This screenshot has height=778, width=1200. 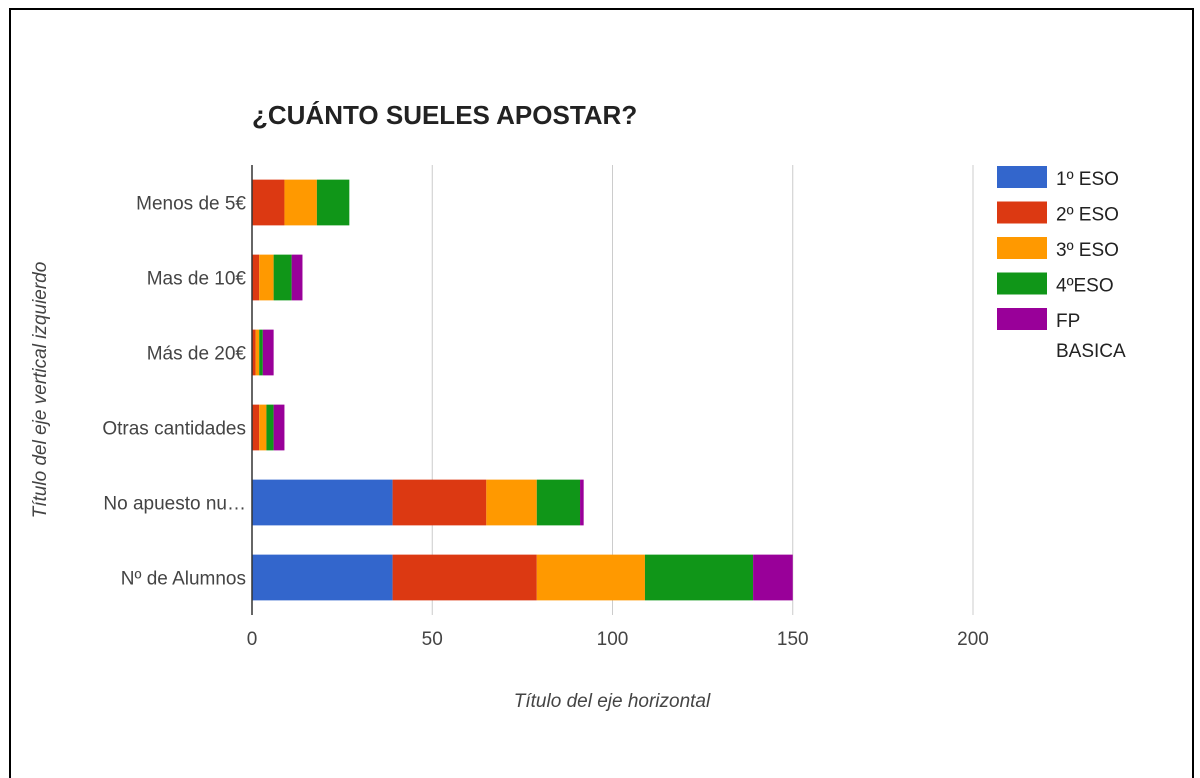 I want to click on category-label: Nº de Alumnos, so click(x=183, y=579).